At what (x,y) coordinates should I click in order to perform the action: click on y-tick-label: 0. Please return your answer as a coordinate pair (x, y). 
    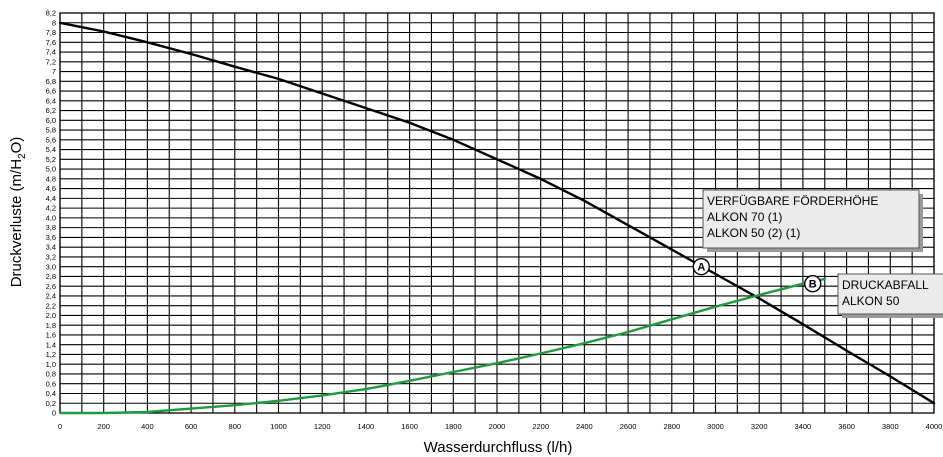
    Looking at the image, I should click on (54, 413).